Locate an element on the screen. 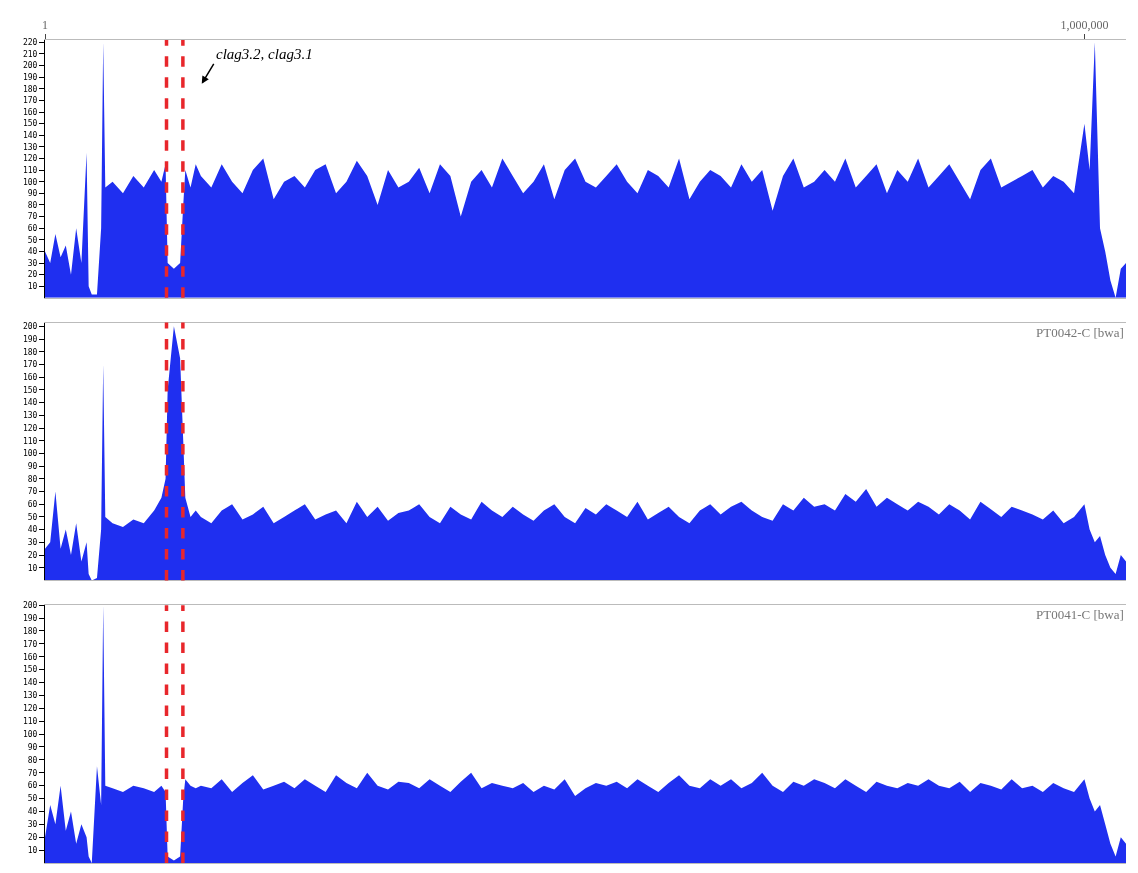  y-tick-label: 210 is located at coordinates (30, 54).